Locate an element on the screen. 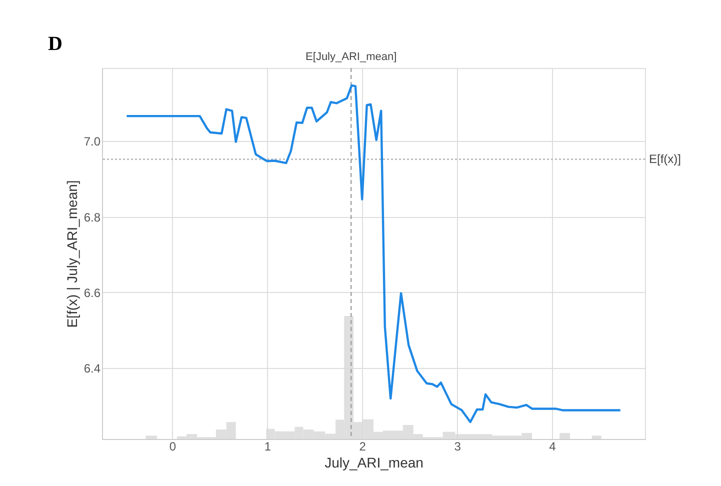 This screenshot has width=721, height=486. y-tick-label: 6.4 is located at coordinates (92, 369).